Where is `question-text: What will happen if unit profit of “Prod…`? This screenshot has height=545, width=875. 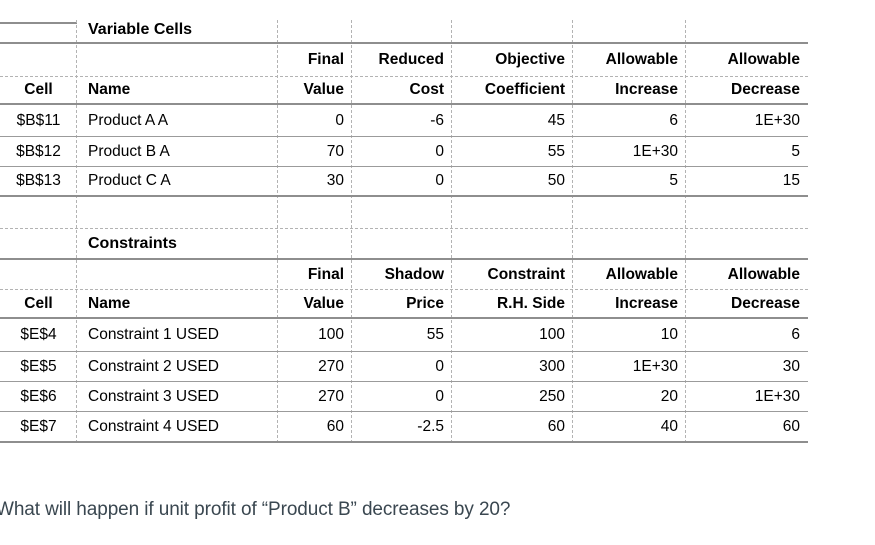 question-text: What will happen if unit profit of “Prod… is located at coordinates (255, 509).